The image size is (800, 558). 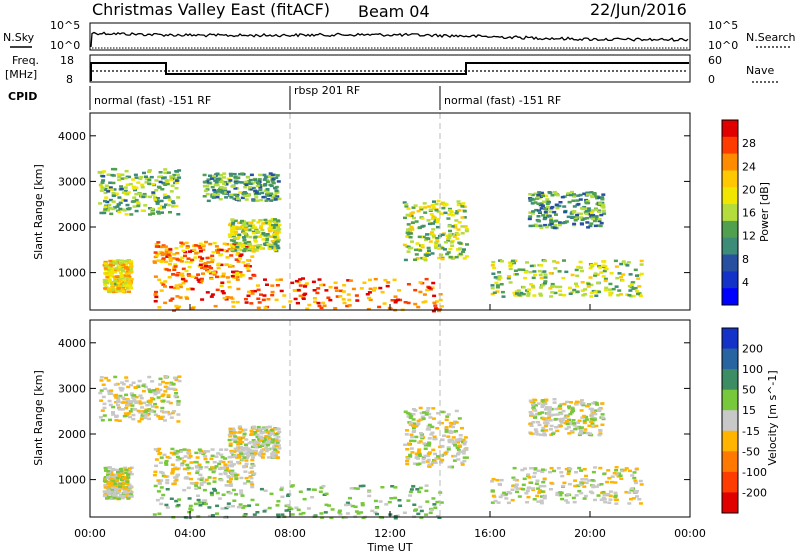 I want to click on colorbar-tick: 4, so click(x=745, y=282).